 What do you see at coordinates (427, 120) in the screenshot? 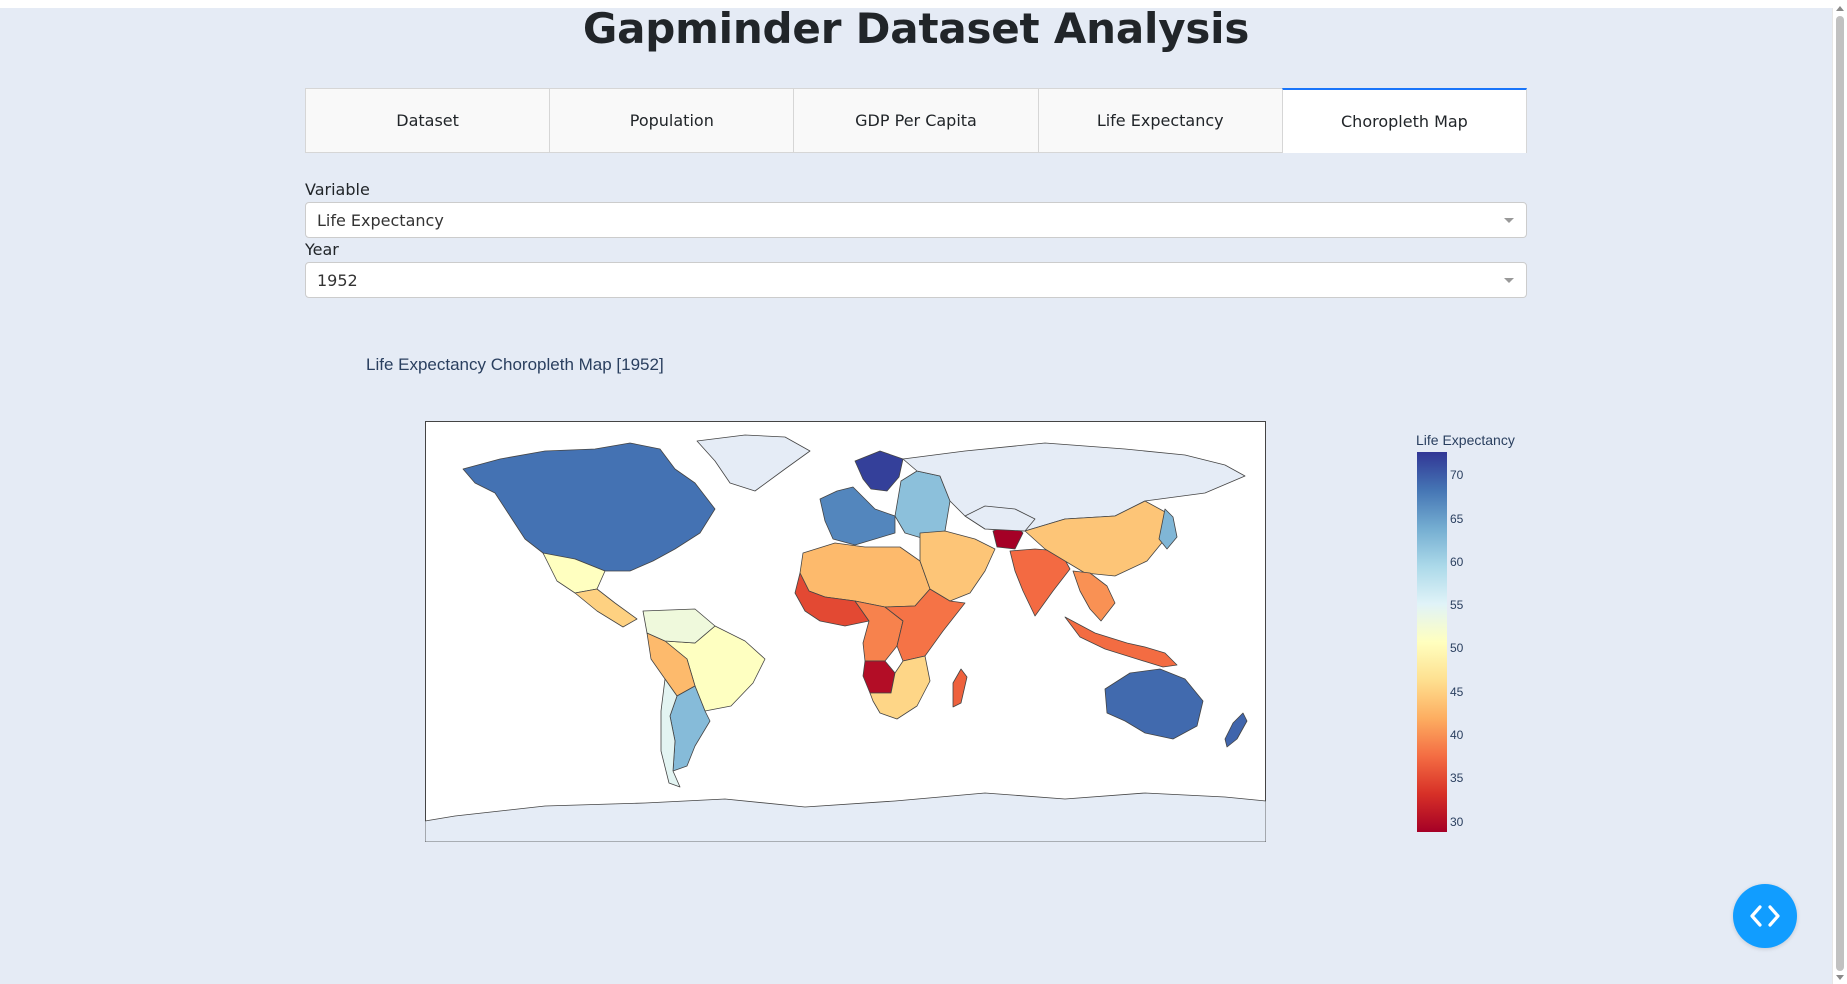
I see `tab-dataset: Dataset` at bounding box center [427, 120].